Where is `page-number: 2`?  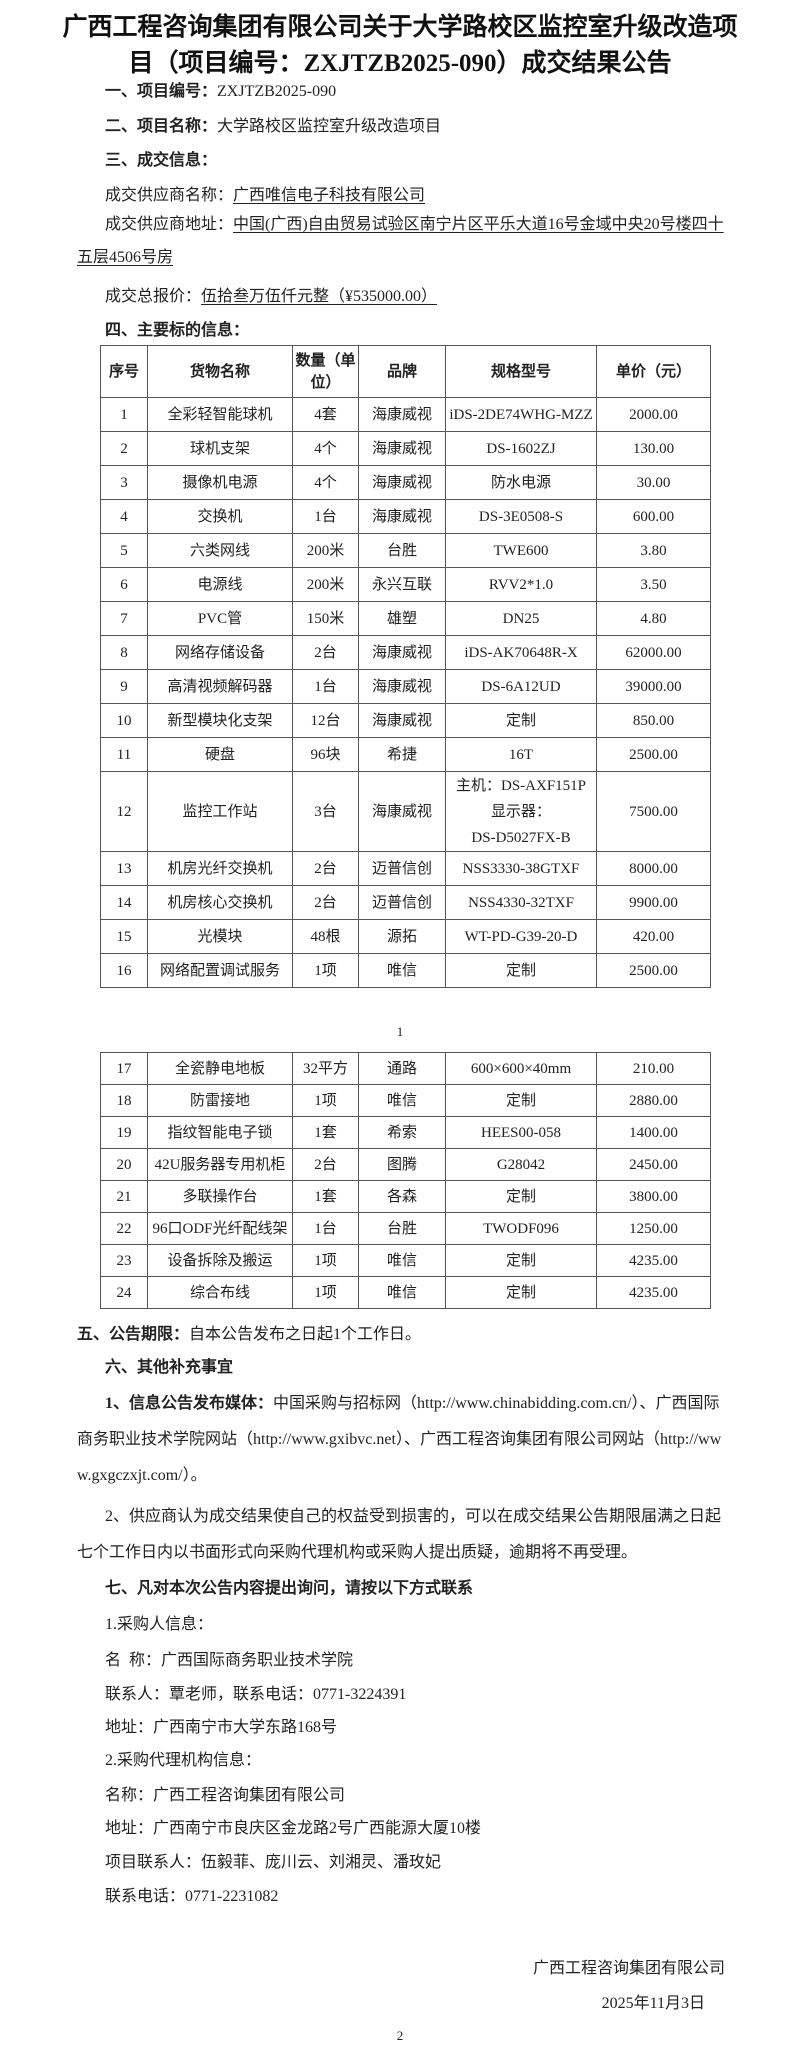
page-number: 2 is located at coordinates (400, 2035).